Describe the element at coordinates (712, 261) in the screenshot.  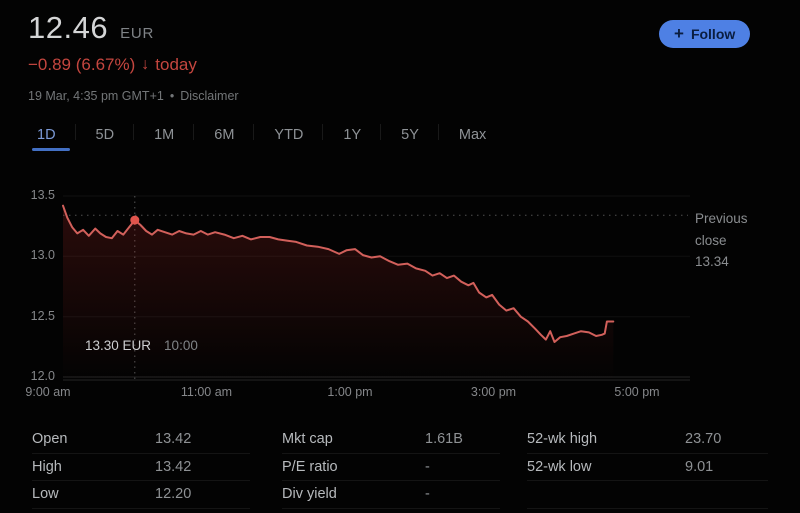
I see `previous-close-text-line: 13.34` at that location.